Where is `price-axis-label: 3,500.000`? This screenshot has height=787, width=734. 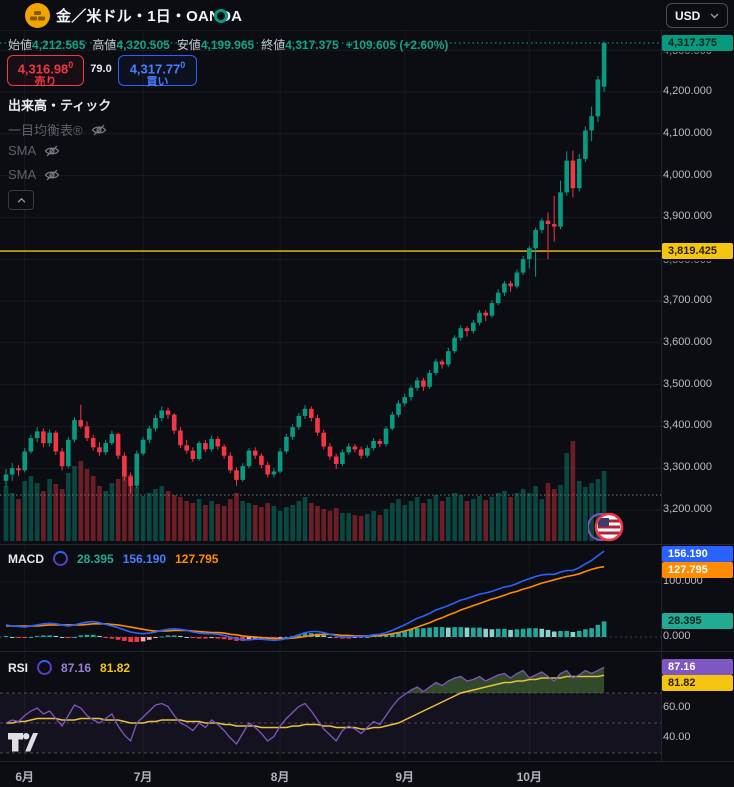 price-axis-label: 3,500.000 is located at coordinates (687, 383).